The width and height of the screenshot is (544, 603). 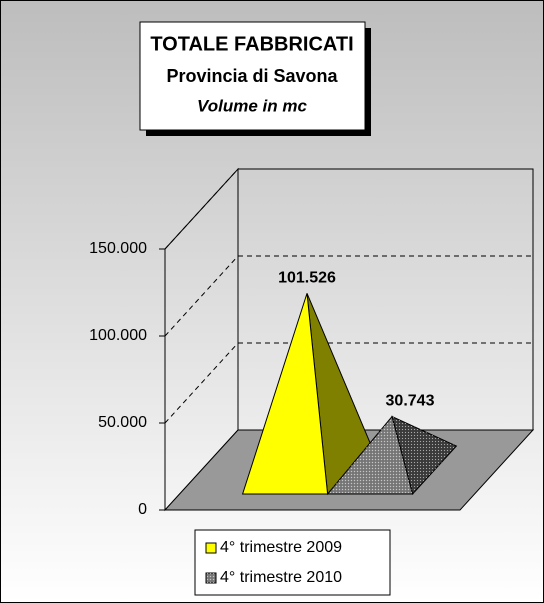 I want to click on title-box, so click(x=252, y=76).